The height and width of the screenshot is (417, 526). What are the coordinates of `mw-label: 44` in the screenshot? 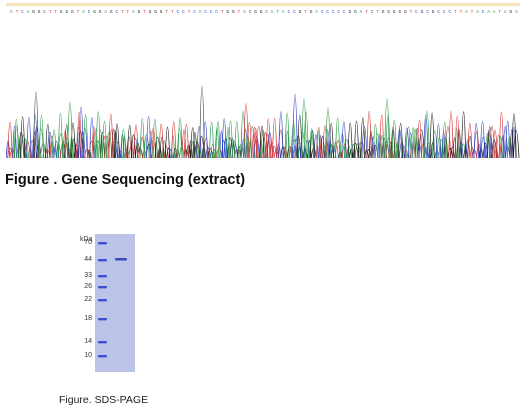 It's located at (88, 259).